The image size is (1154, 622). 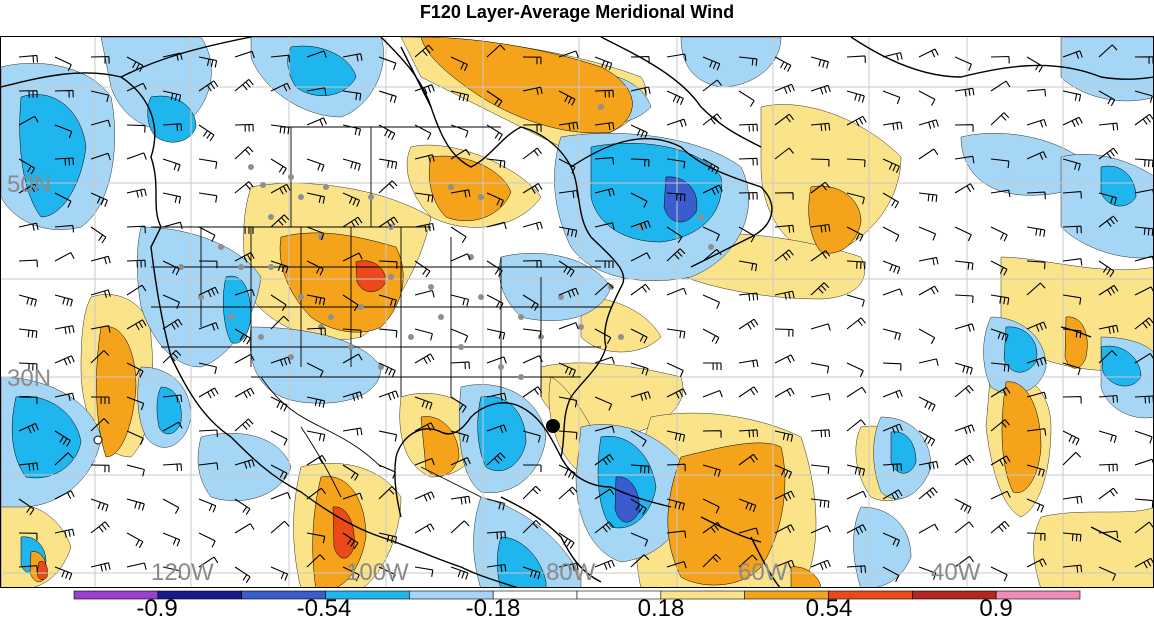 I want to click on colorbar-label-2: -0.54, so click(x=324, y=608).